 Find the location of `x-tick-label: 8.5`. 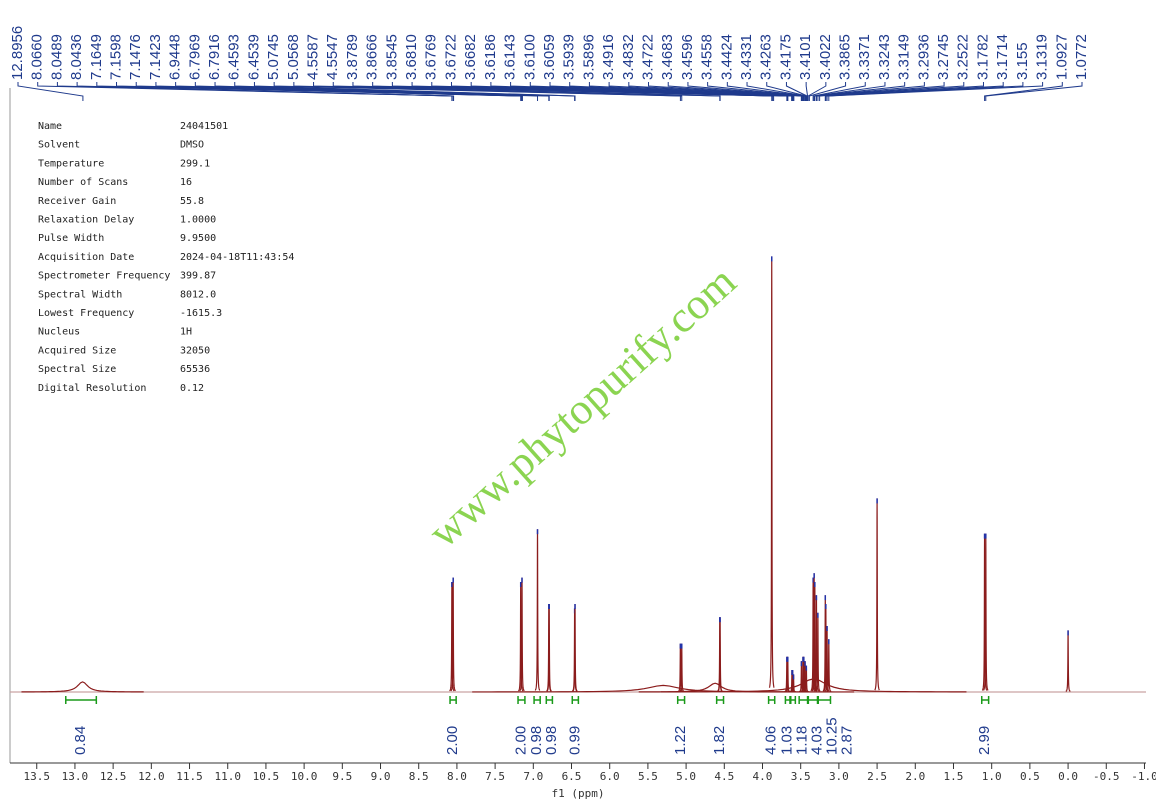

x-tick-label: 8.5 is located at coordinates (419, 776).